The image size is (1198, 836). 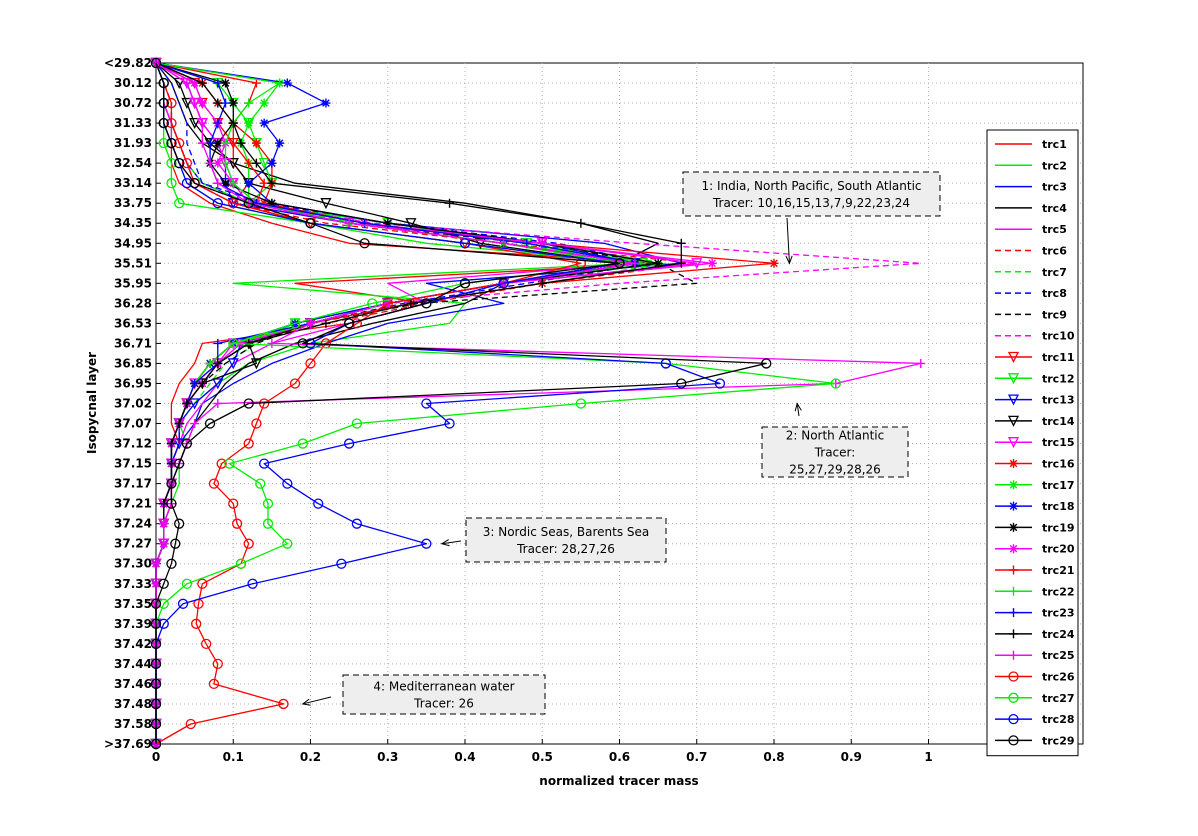 I want to click on legend-label-trc22: trc22, so click(x=1058, y=591).